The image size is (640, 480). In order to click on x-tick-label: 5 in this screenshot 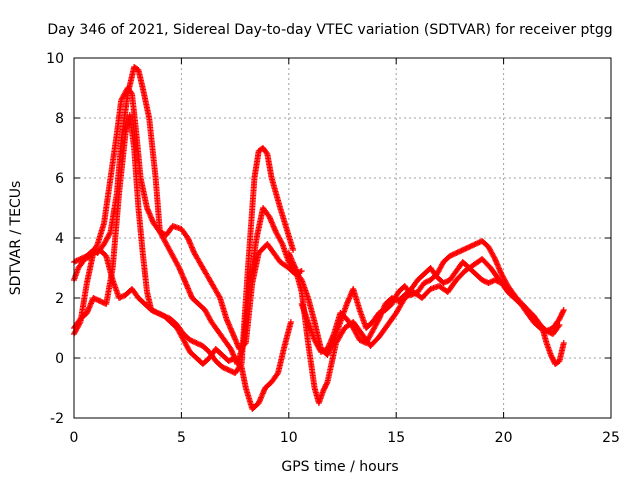, I will do `click(181, 438)`.